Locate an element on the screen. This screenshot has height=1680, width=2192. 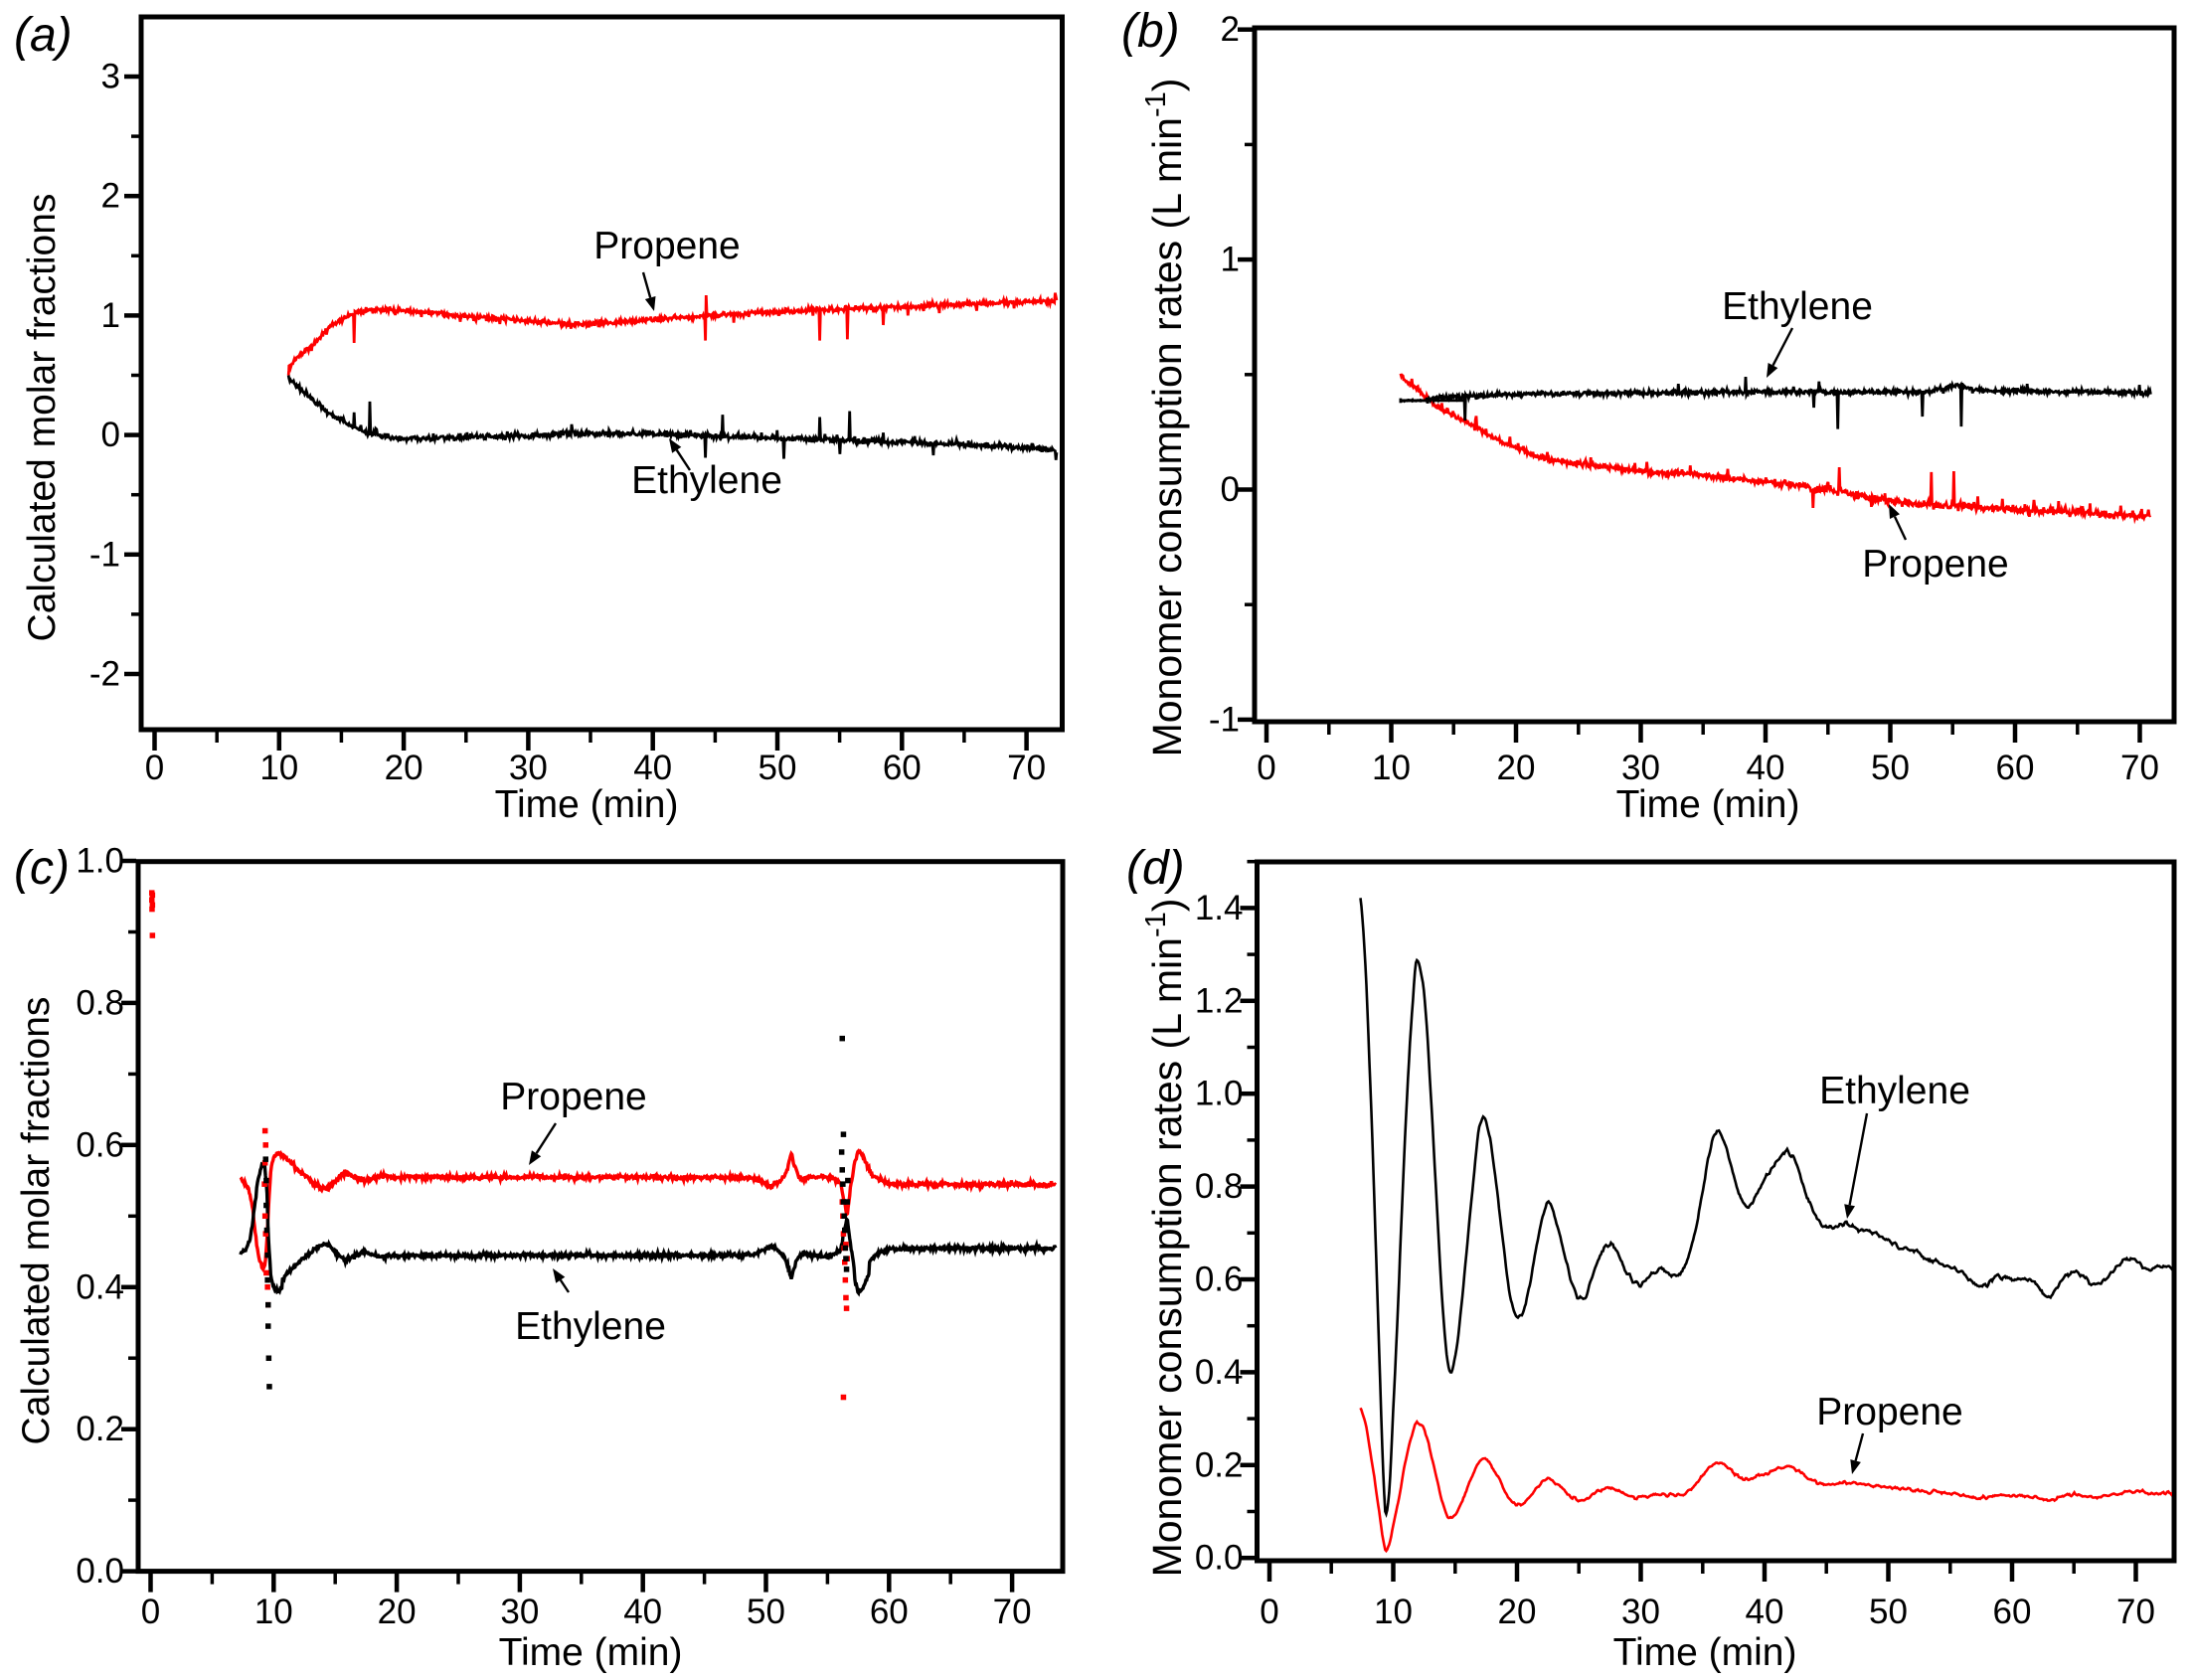
svg-text: (b) is located at coordinates (1150, 31).